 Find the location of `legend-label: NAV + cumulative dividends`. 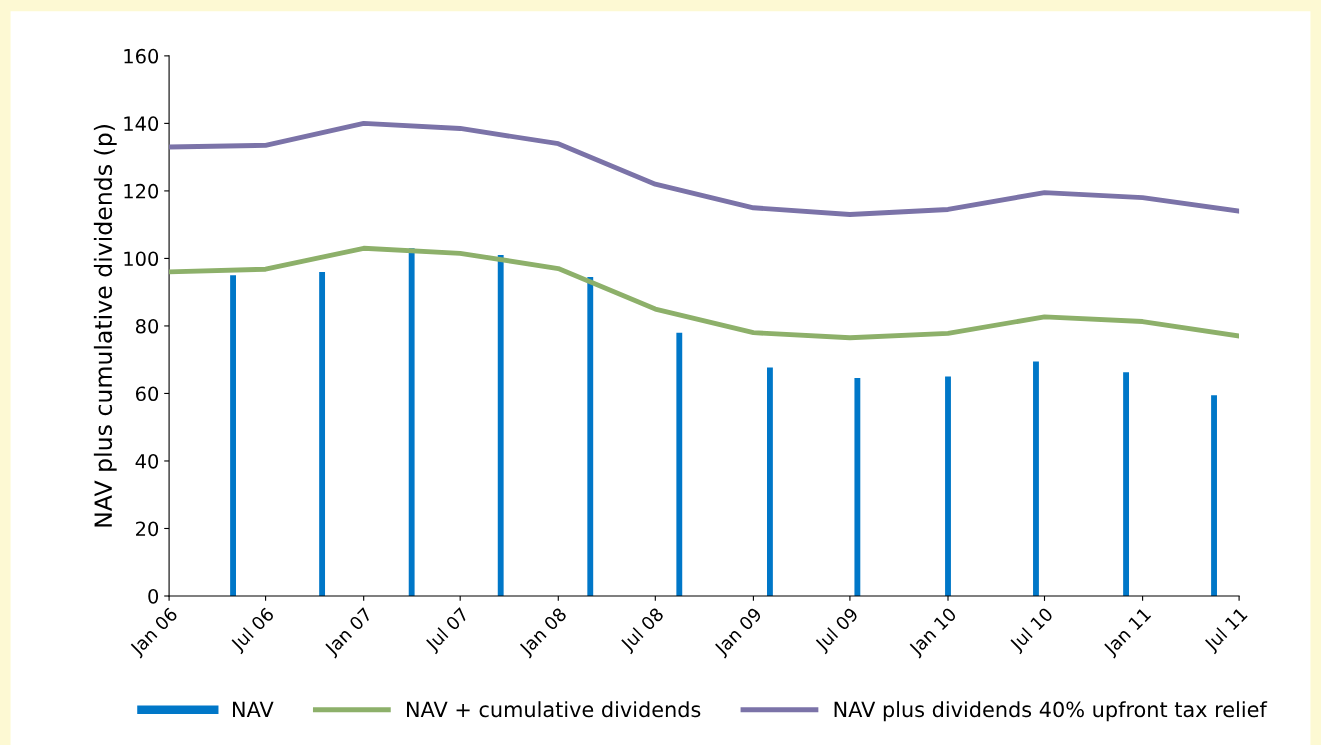

legend-label: NAV + cumulative dividends is located at coordinates (554, 709).